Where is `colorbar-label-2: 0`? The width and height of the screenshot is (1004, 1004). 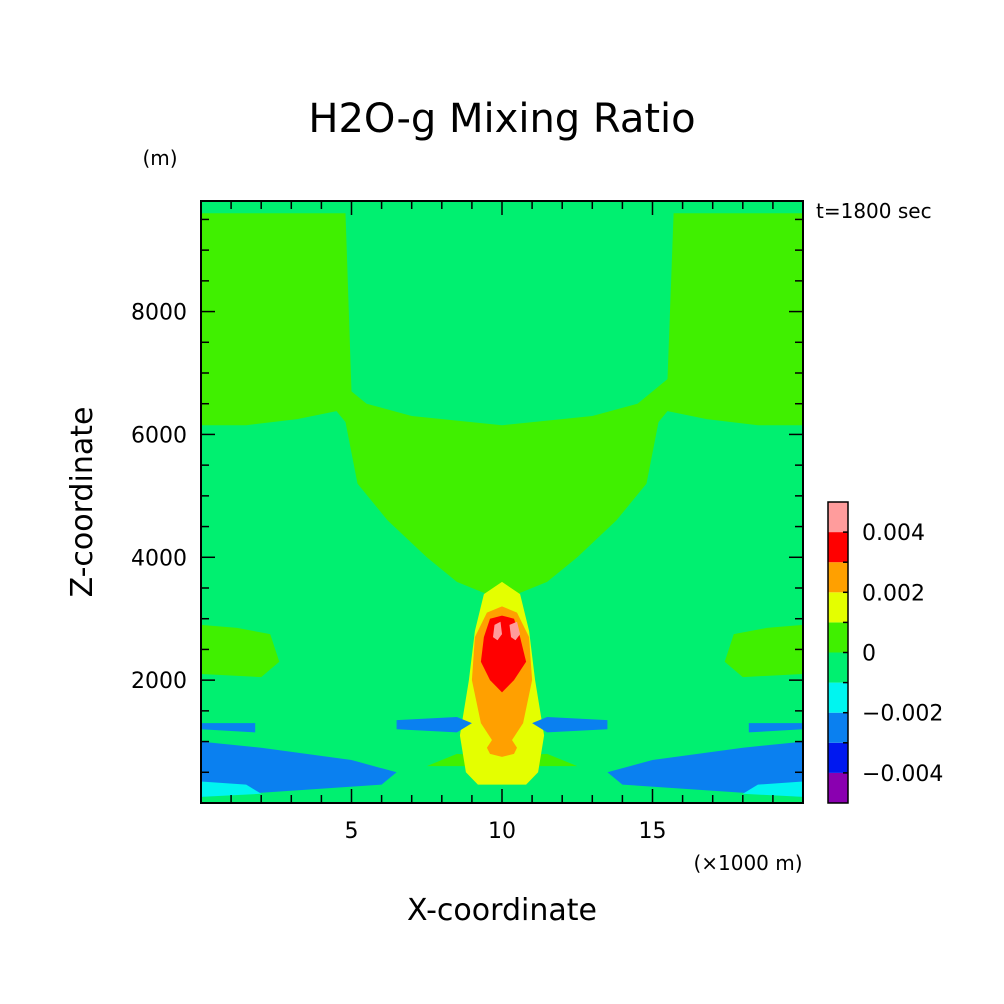
colorbar-label-2: 0 is located at coordinates (869, 654).